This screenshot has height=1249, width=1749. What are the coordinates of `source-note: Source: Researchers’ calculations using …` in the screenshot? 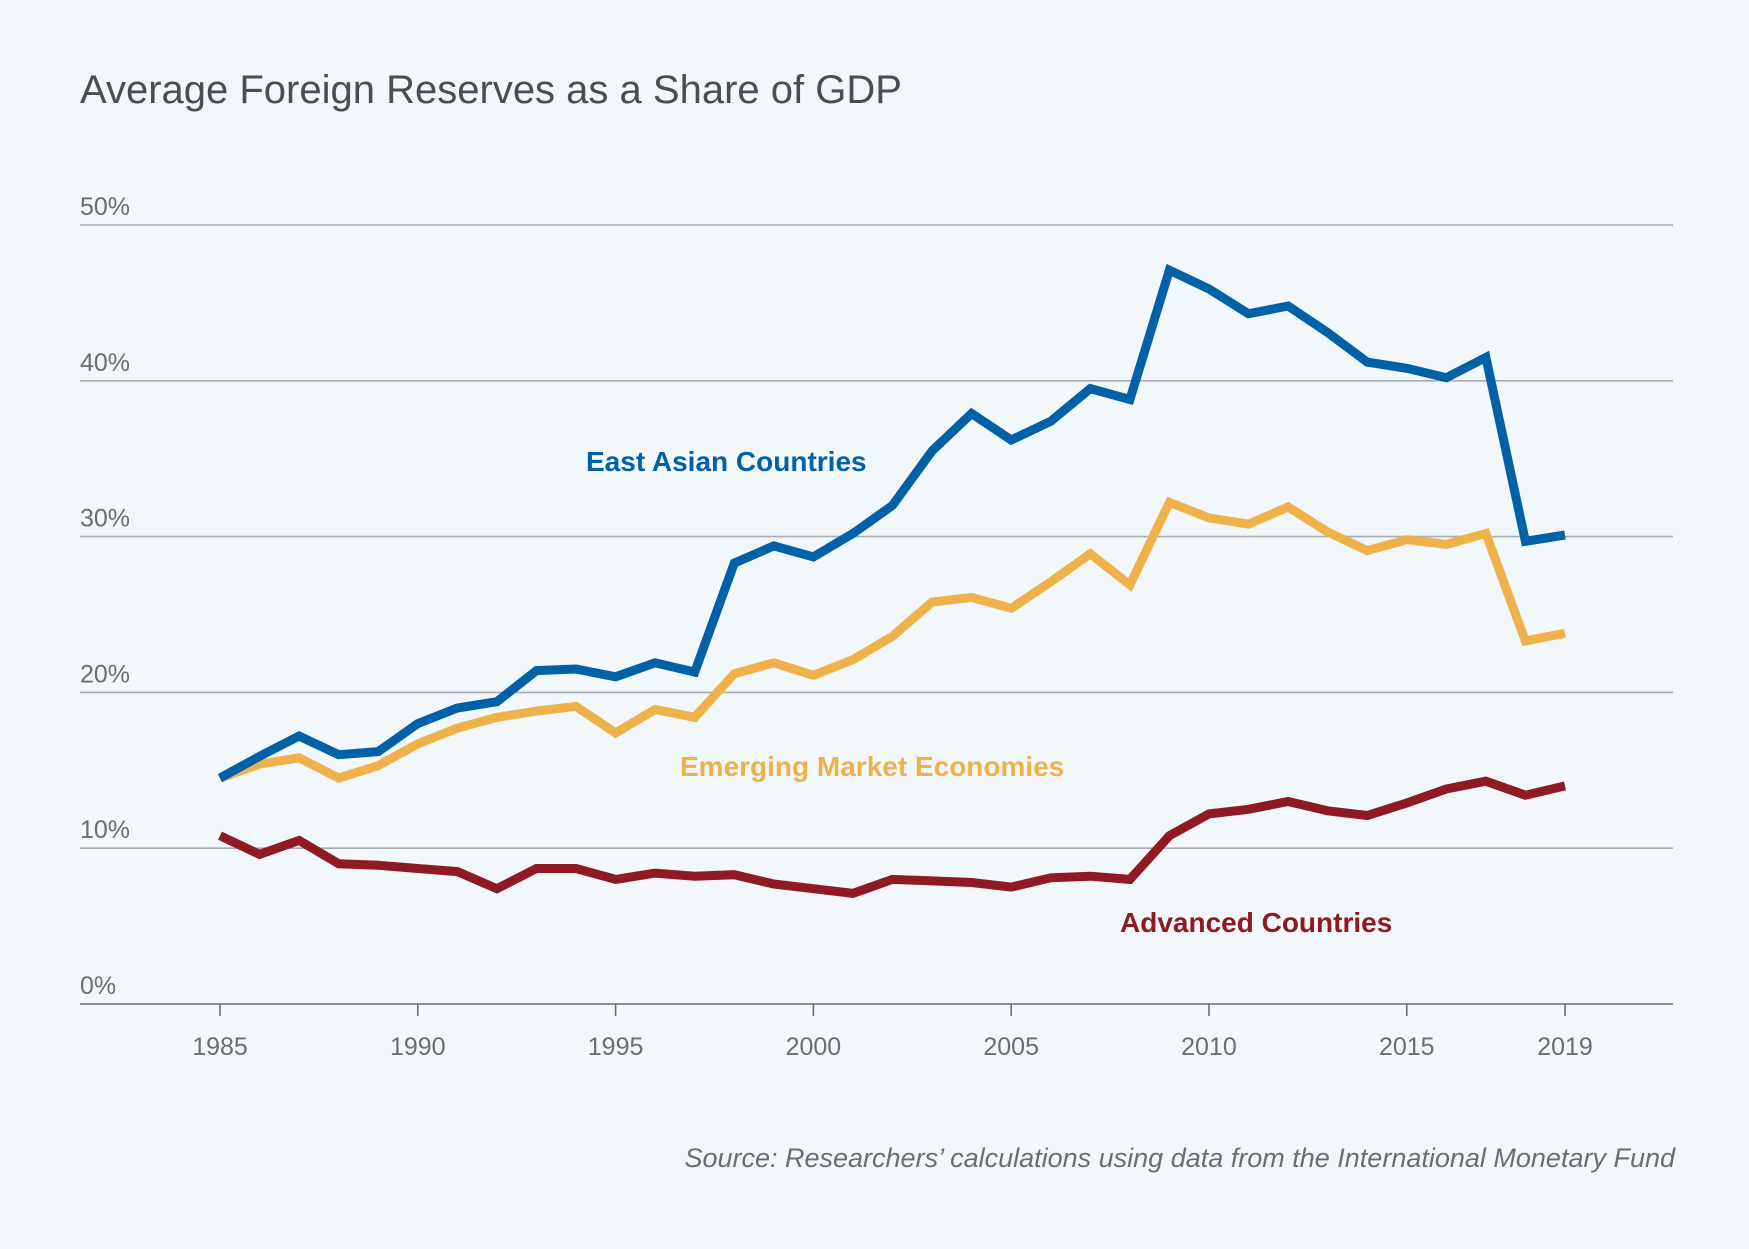 It's located at (1180, 1158).